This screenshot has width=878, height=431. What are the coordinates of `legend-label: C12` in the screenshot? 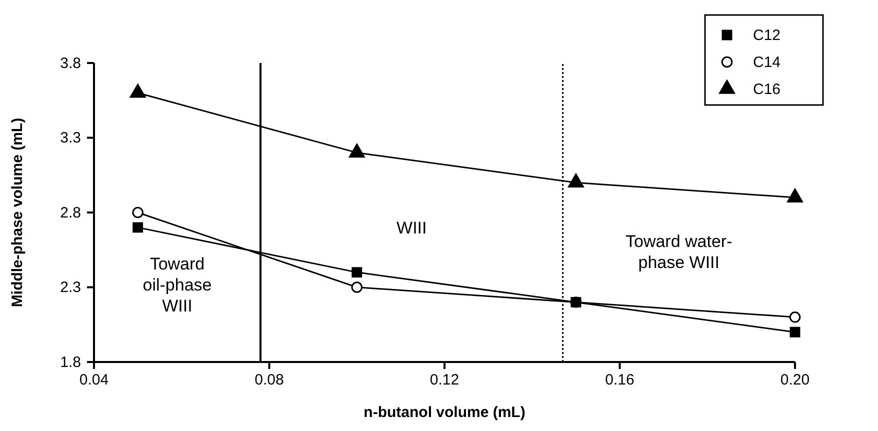 It's located at (767, 35).